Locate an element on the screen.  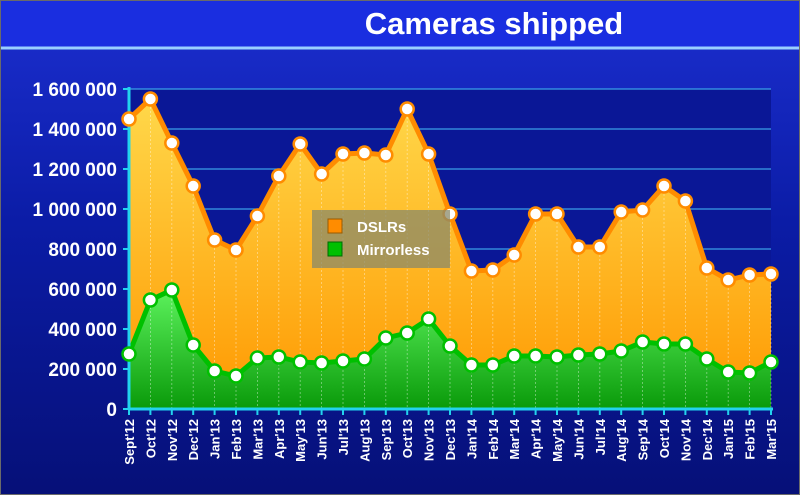
x-tick-label: Dec'14 is located at coordinates (707, 439).